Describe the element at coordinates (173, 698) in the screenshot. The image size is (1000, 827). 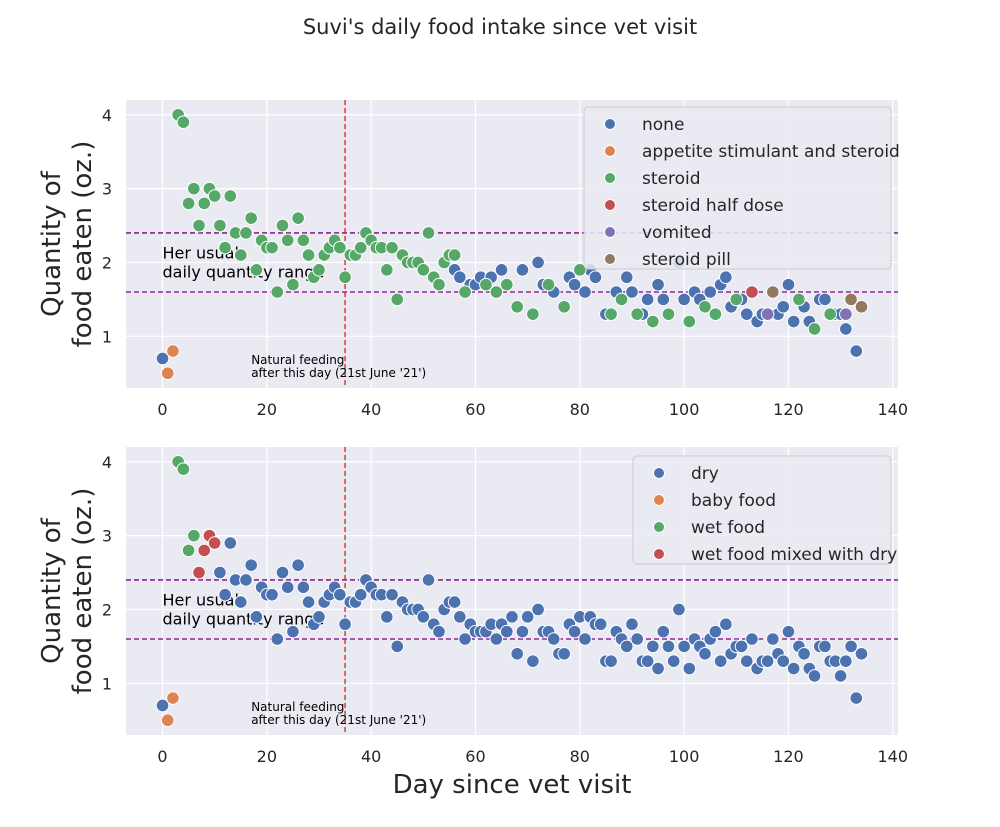
I see `data-point-baby-food` at that location.